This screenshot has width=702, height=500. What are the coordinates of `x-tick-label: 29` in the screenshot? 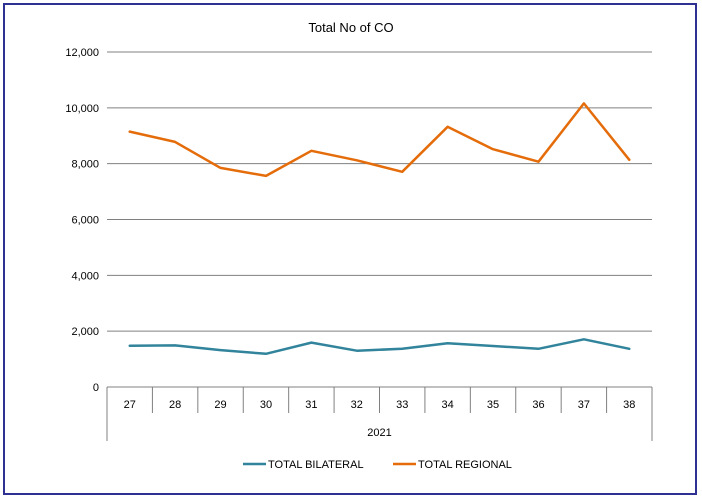 It's located at (220, 405).